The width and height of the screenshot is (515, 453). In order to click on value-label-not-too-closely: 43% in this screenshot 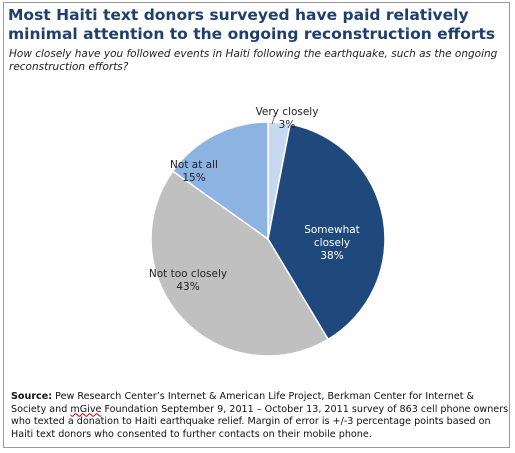, I will do `click(187, 287)`.